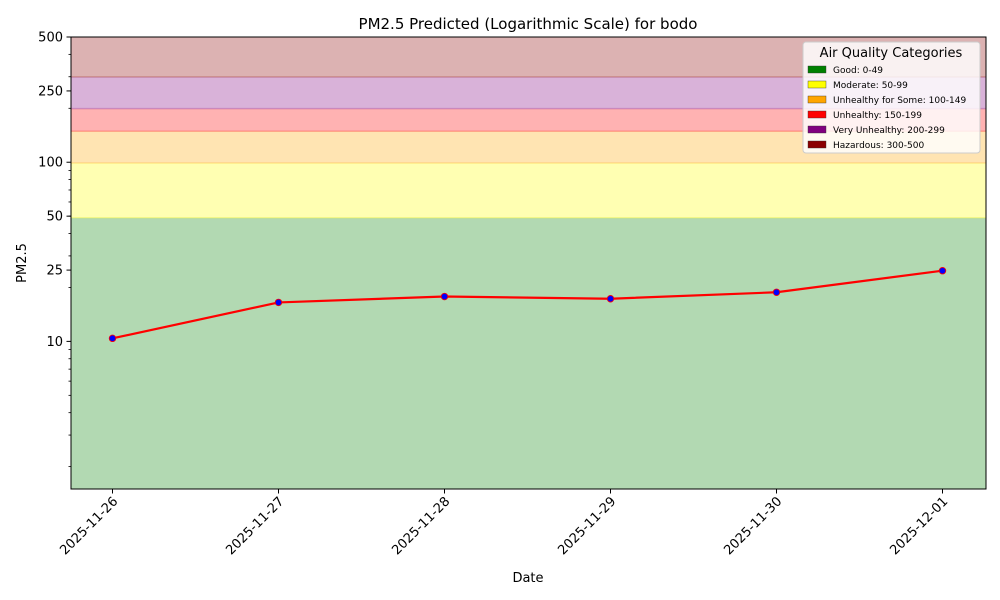 This screenshot has width=1000, height=600. I want to click on y-tick-label-2: 50, so click(54, 217).